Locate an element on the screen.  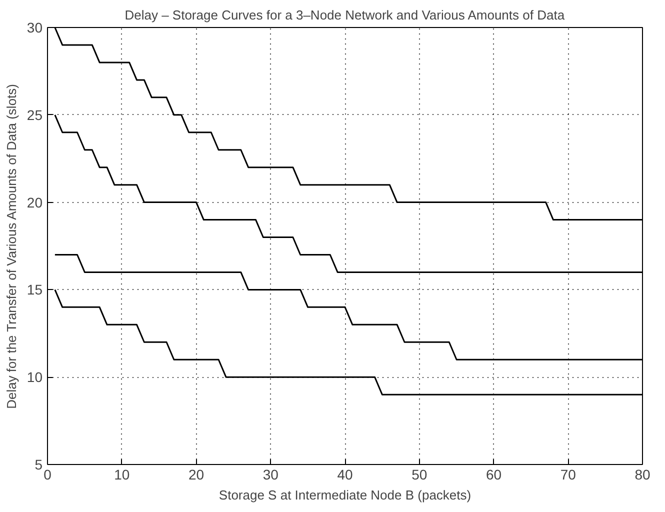
y-tick-label: 10 is located at coordinates (34, 377).